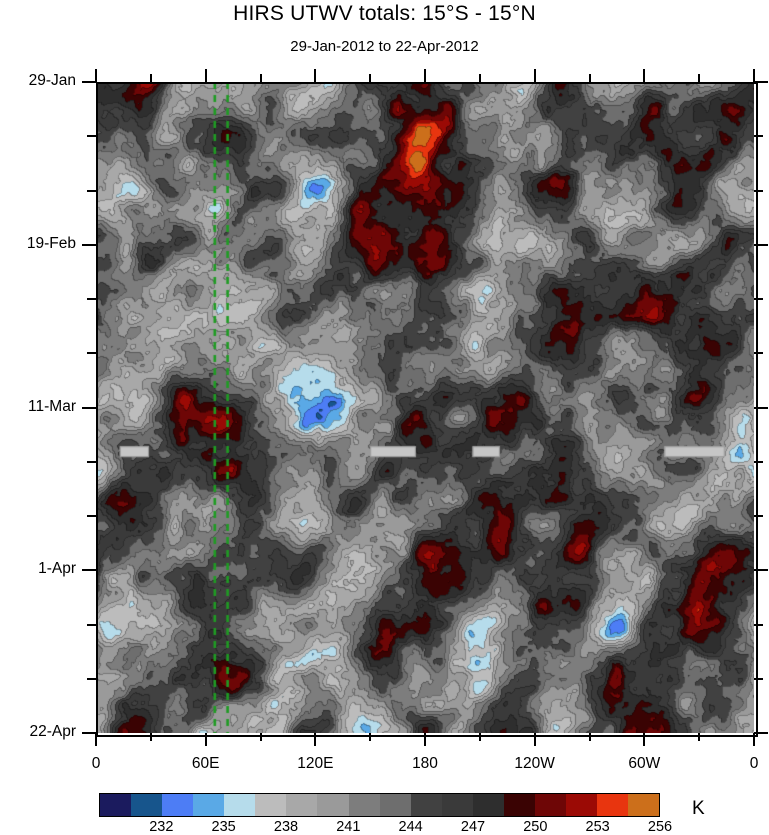 The width and height of the screenshot is (769, 835). Describe the element at coordinates (223, 827) in the screenshot. I see `colorbar-tick-label: 235` at that location.